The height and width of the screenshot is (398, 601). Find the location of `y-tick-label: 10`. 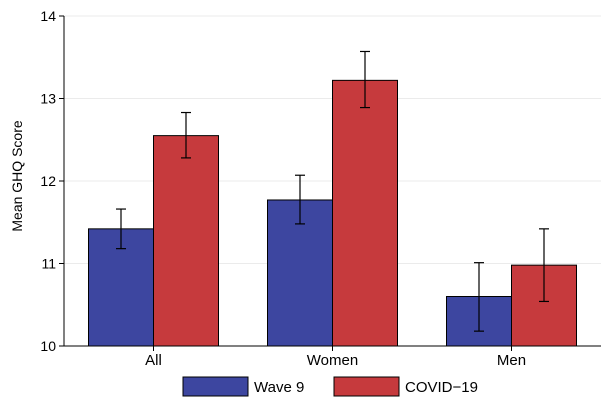

y-tick-label: 10 is located at coordinates (48, 346).